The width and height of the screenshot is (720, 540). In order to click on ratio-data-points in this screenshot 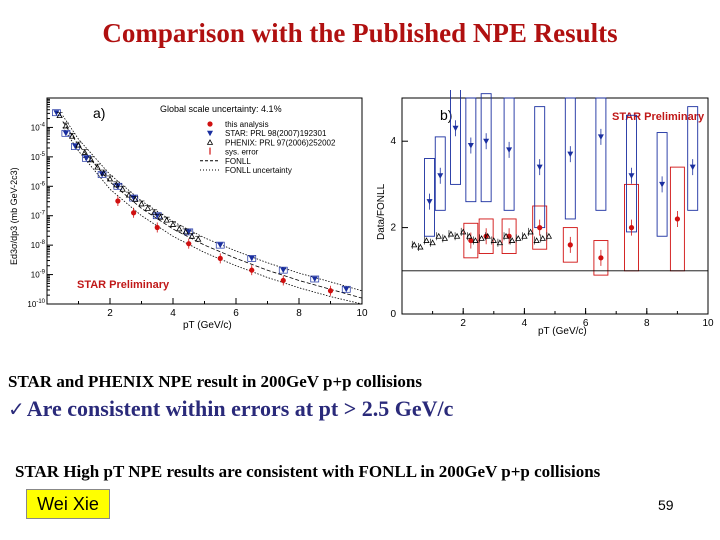, I will do `click(553, 193)`.